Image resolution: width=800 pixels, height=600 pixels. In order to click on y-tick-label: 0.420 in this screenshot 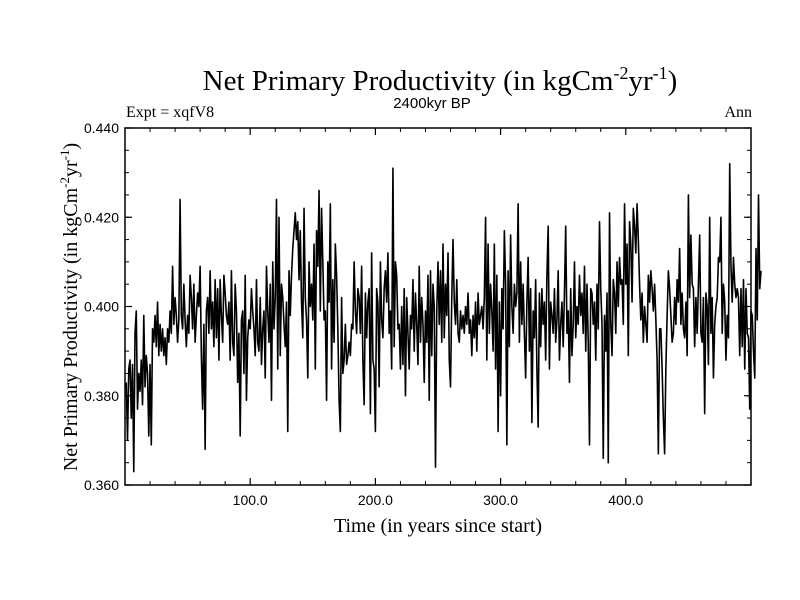, I will do `click(101, 217)`.